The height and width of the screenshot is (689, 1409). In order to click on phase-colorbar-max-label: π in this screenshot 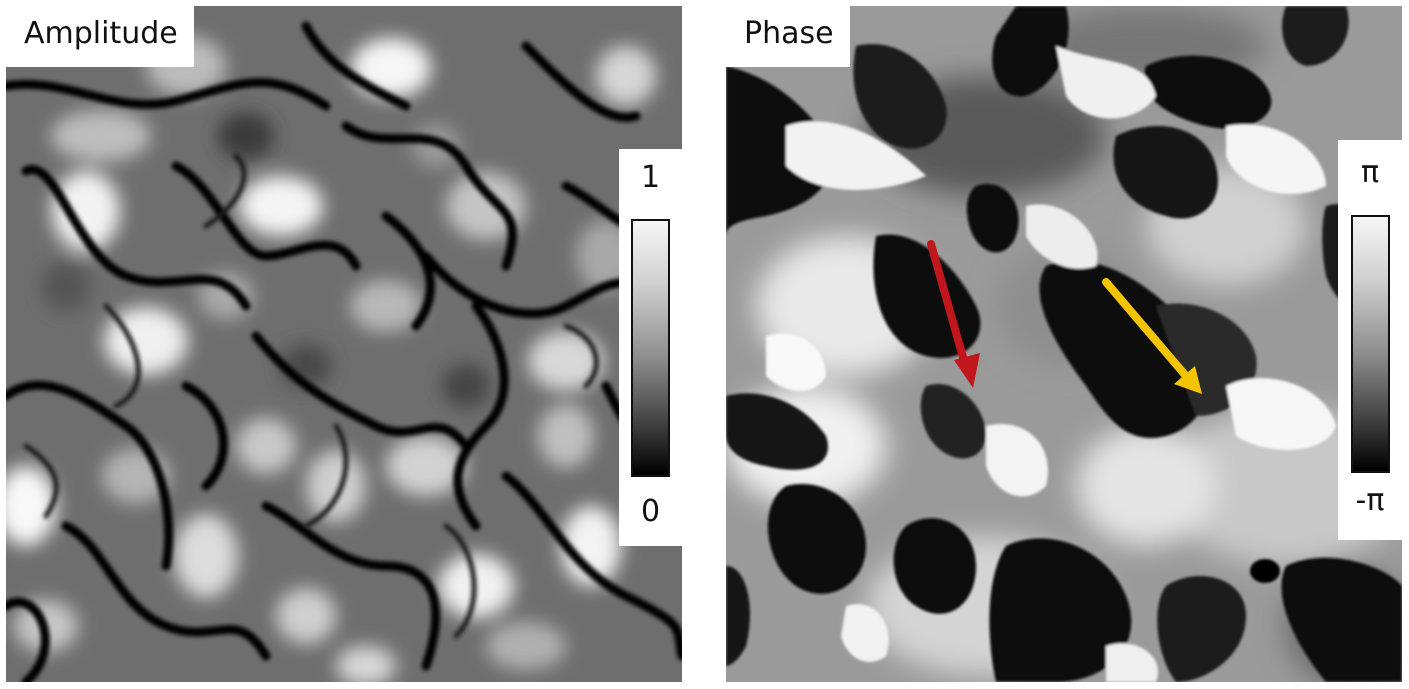, I will do `click(1370, 172)`.